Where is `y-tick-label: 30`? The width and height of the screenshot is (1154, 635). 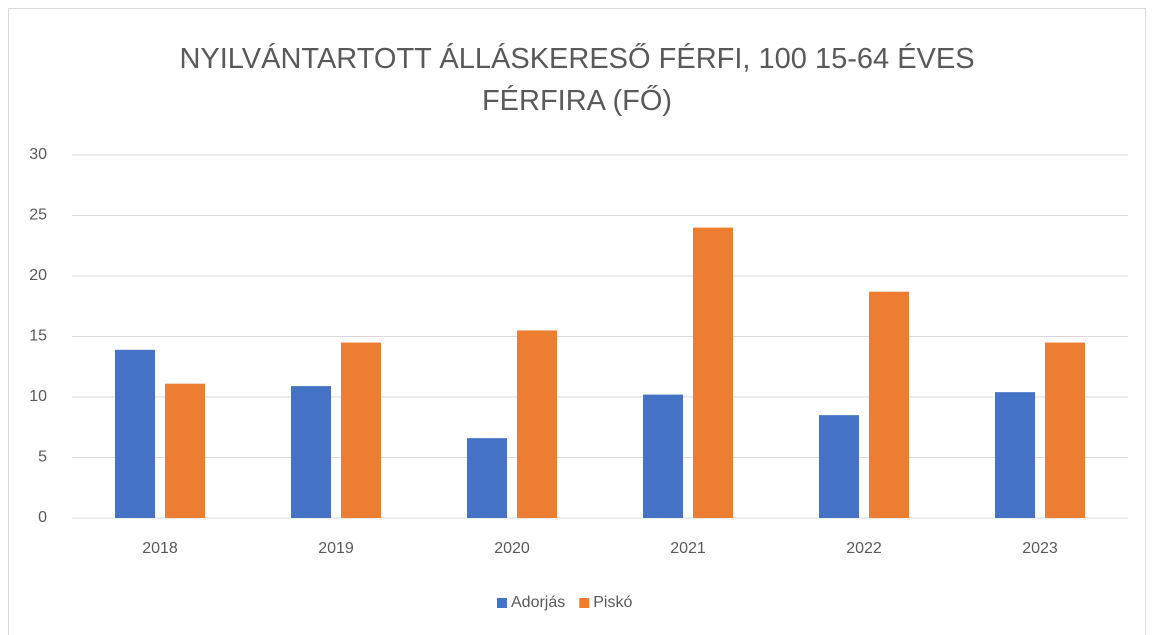
y-tick-label: 30 is located at coordinates (38, 154).